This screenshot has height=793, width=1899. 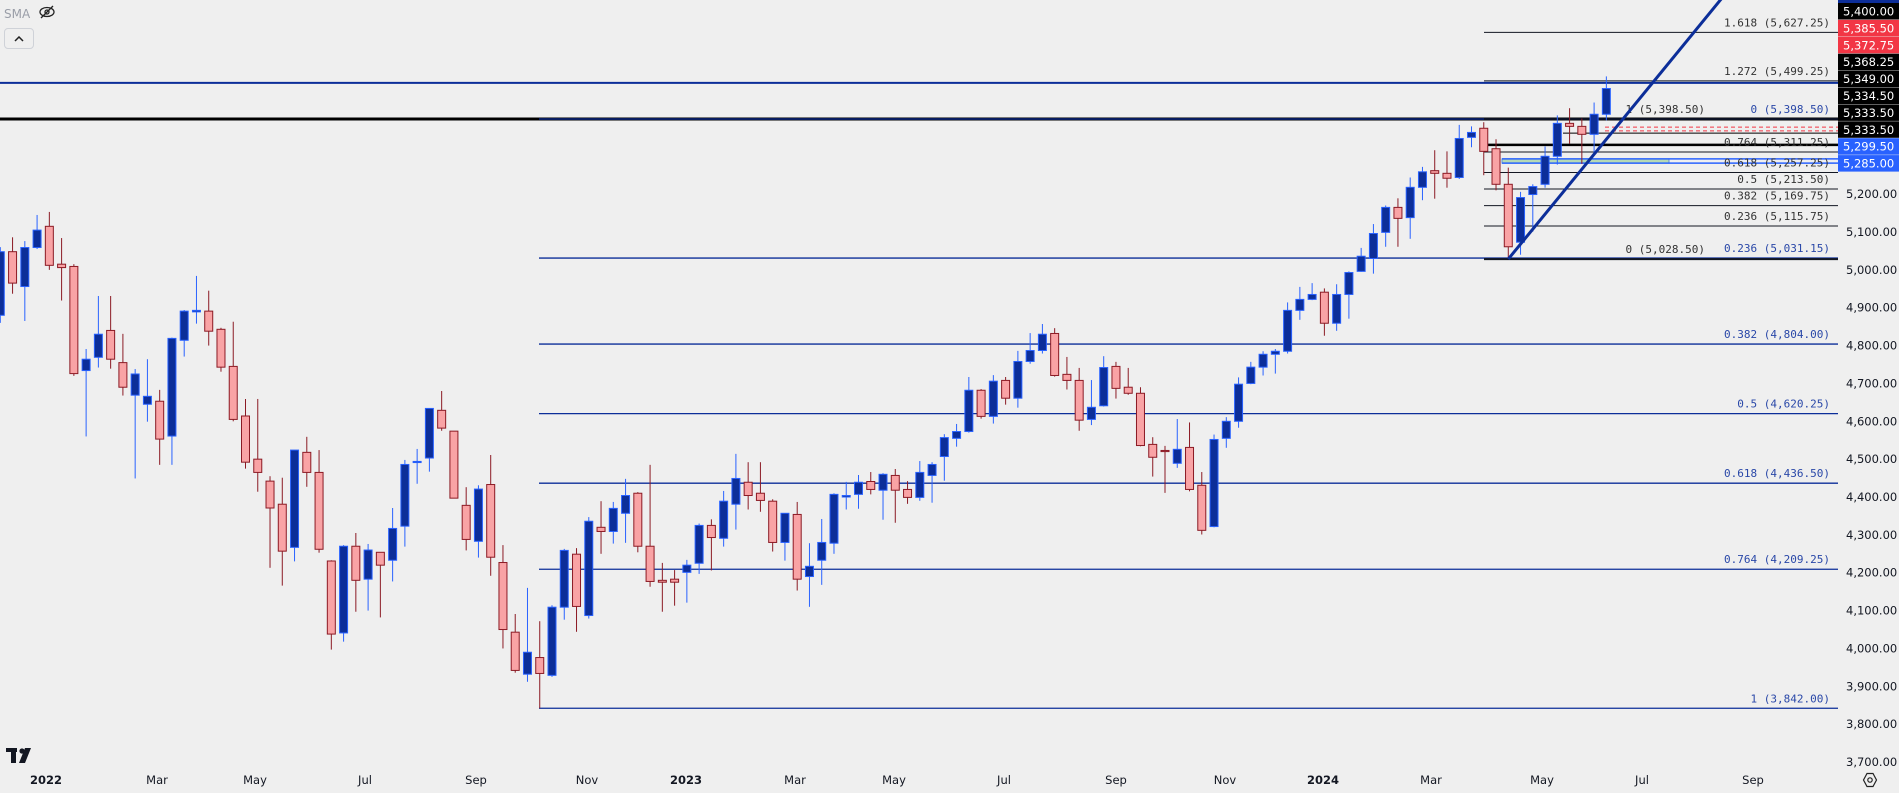 What do you see at coordinates (1615, 130) in the screenshot?
I see `trendline` at bounding box center [1615, 130].